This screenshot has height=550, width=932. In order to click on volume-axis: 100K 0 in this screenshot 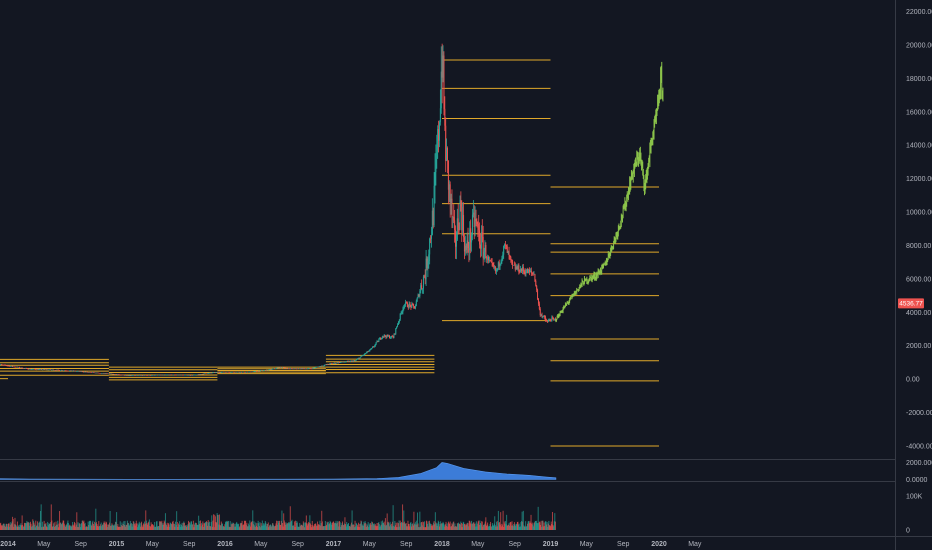, I will do `click(914, 514)`.